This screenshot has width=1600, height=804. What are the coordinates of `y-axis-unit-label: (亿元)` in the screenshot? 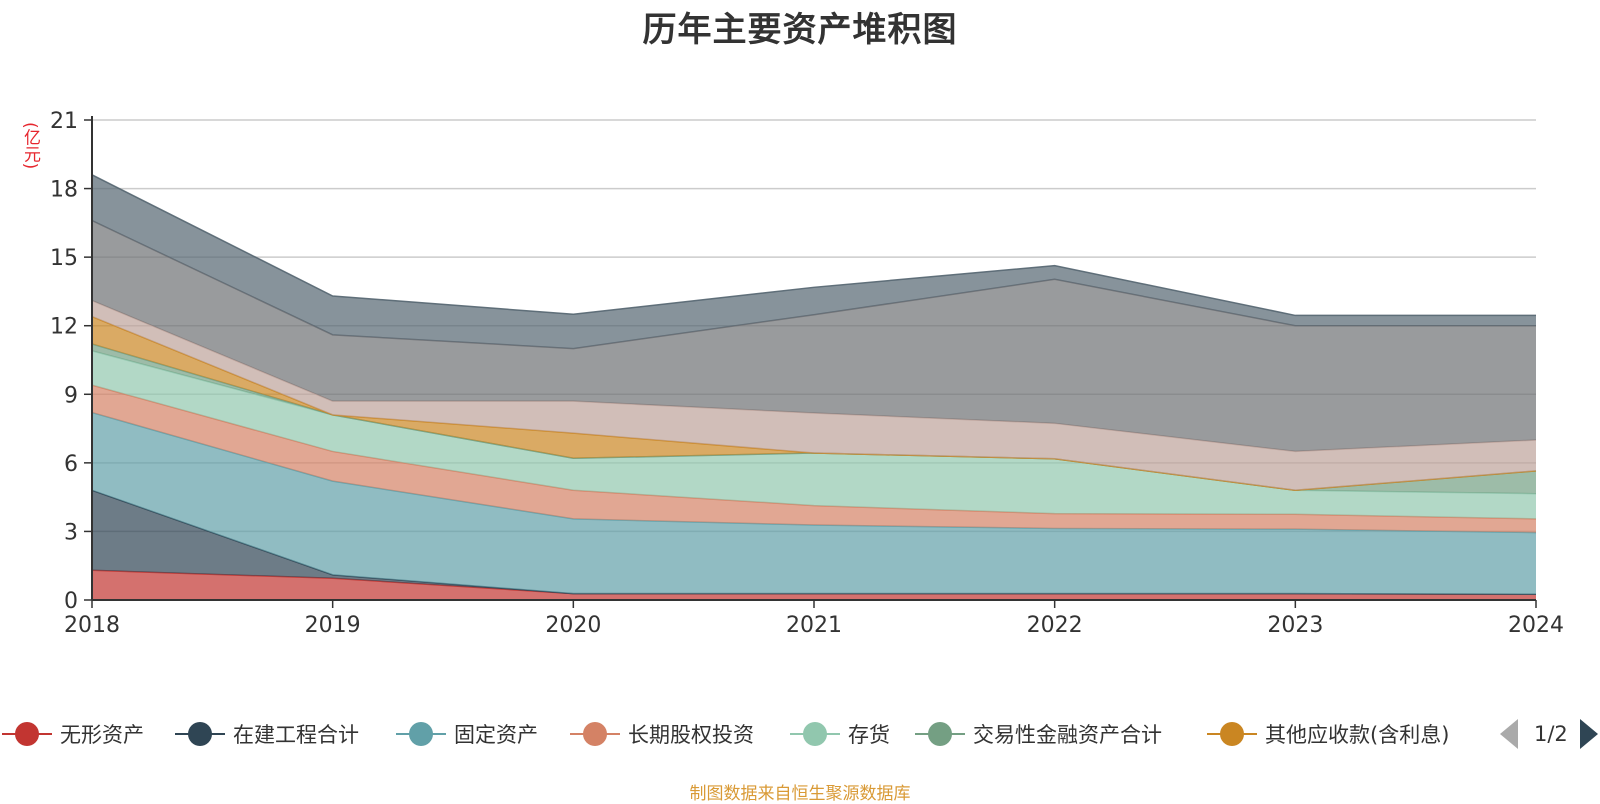 It's located at (30, 146).